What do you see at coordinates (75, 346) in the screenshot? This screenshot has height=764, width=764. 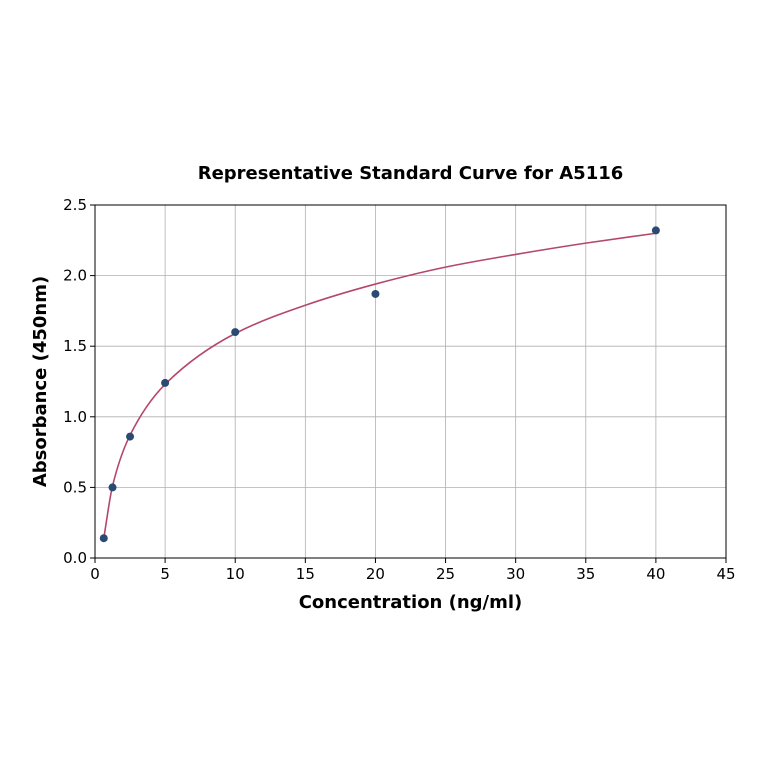 I see `y-tick-label: 1.5` at bounding box center [75, 346].